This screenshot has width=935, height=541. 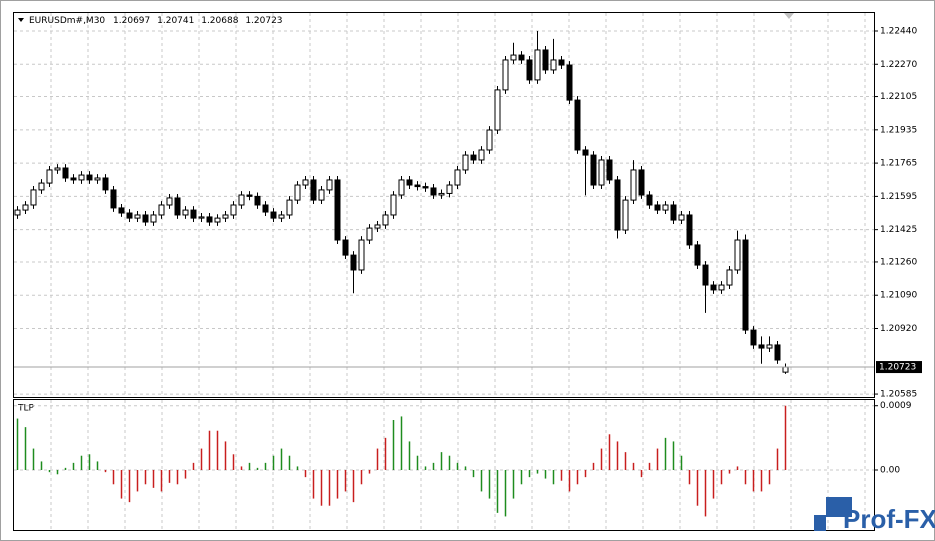 What do you see at coordinates (899, 367) in the screenshot?
I see `last-price-box` at bounding box center [899, 367].